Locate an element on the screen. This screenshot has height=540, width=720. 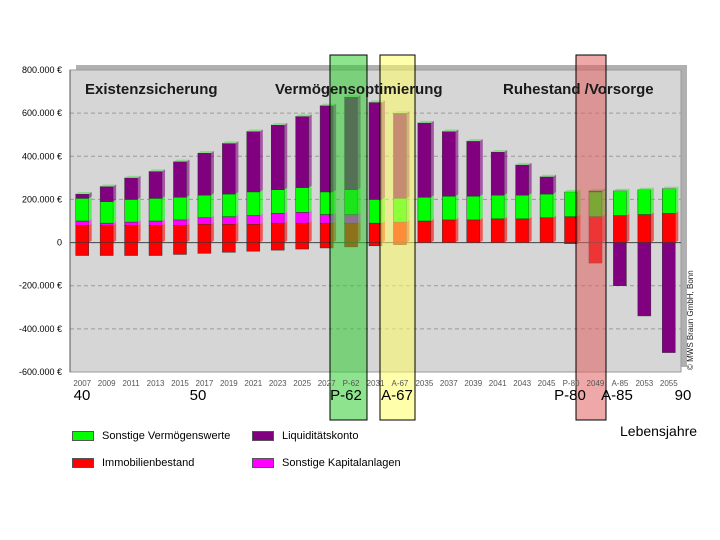
legend-label: Sonstige Kapitalanlagen is located at coordinates (341, 463).